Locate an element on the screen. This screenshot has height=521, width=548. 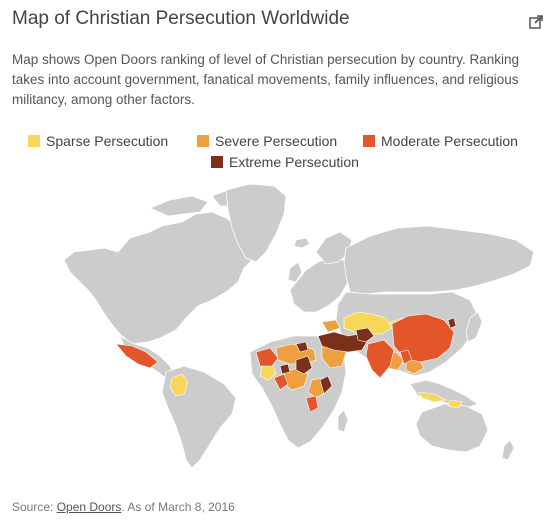
region-north-korea is located at coordinates (452, 323).